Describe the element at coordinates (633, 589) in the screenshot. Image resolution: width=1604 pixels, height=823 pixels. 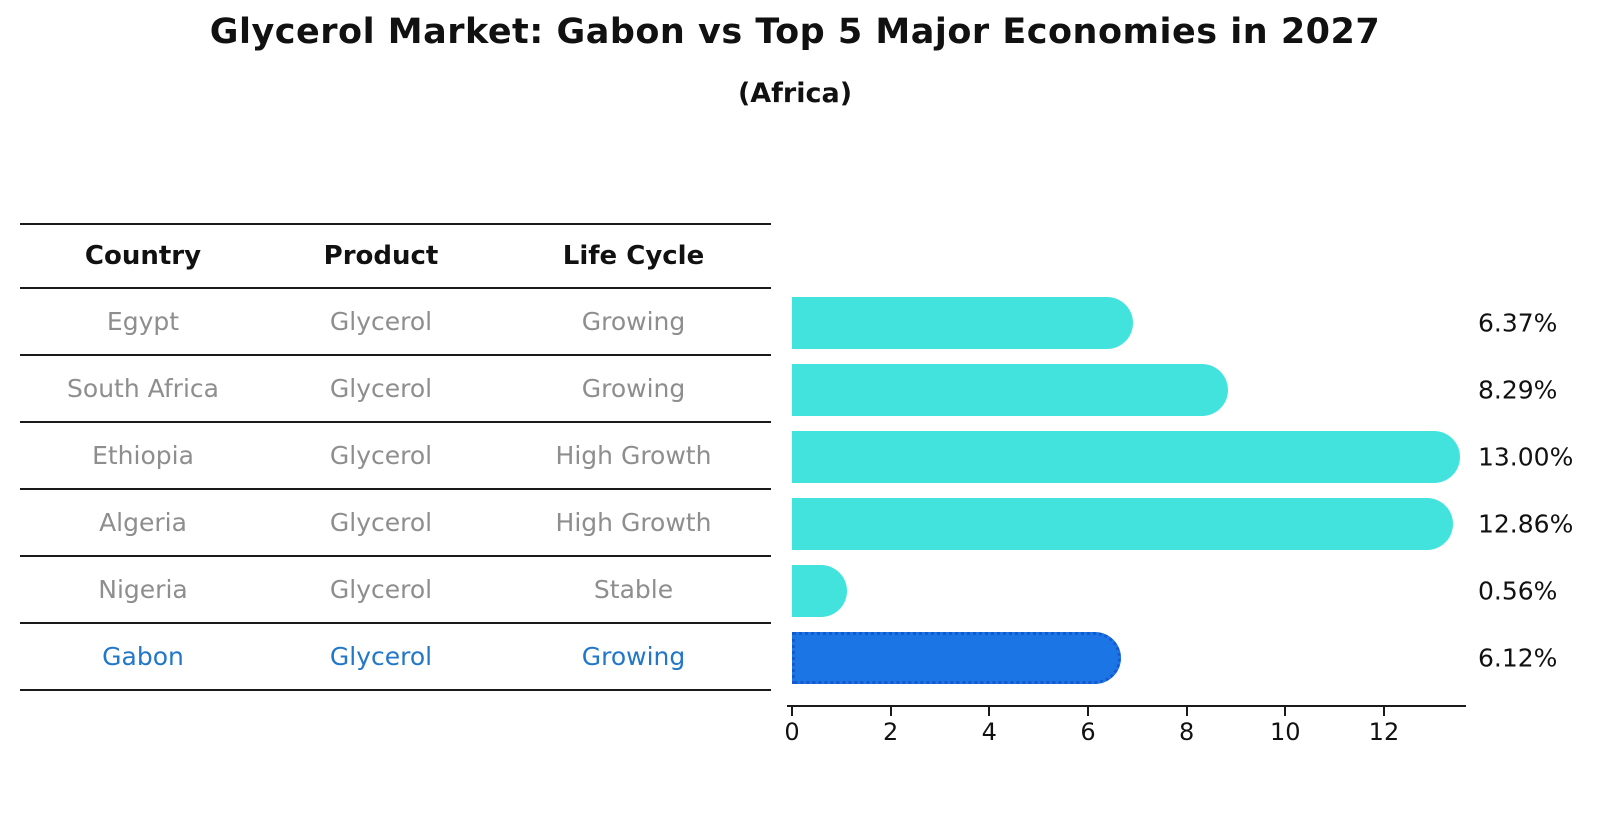
I see `life-cycle-cell: Stable` at that location.